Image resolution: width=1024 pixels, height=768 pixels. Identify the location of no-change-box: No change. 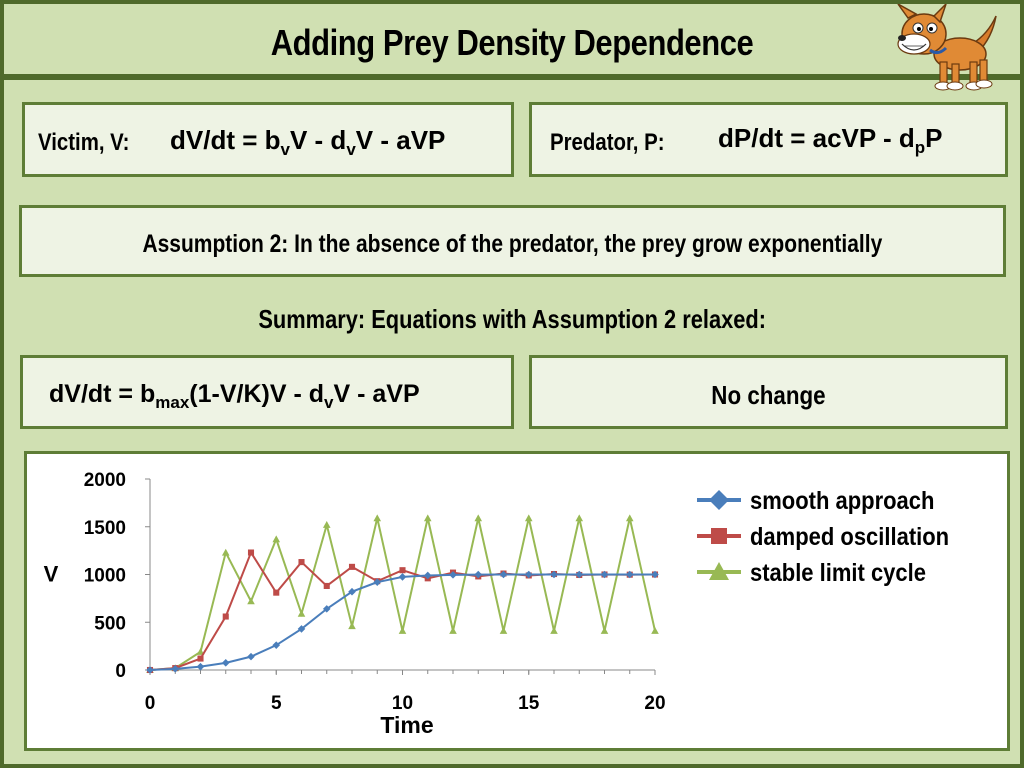
(768, 392).